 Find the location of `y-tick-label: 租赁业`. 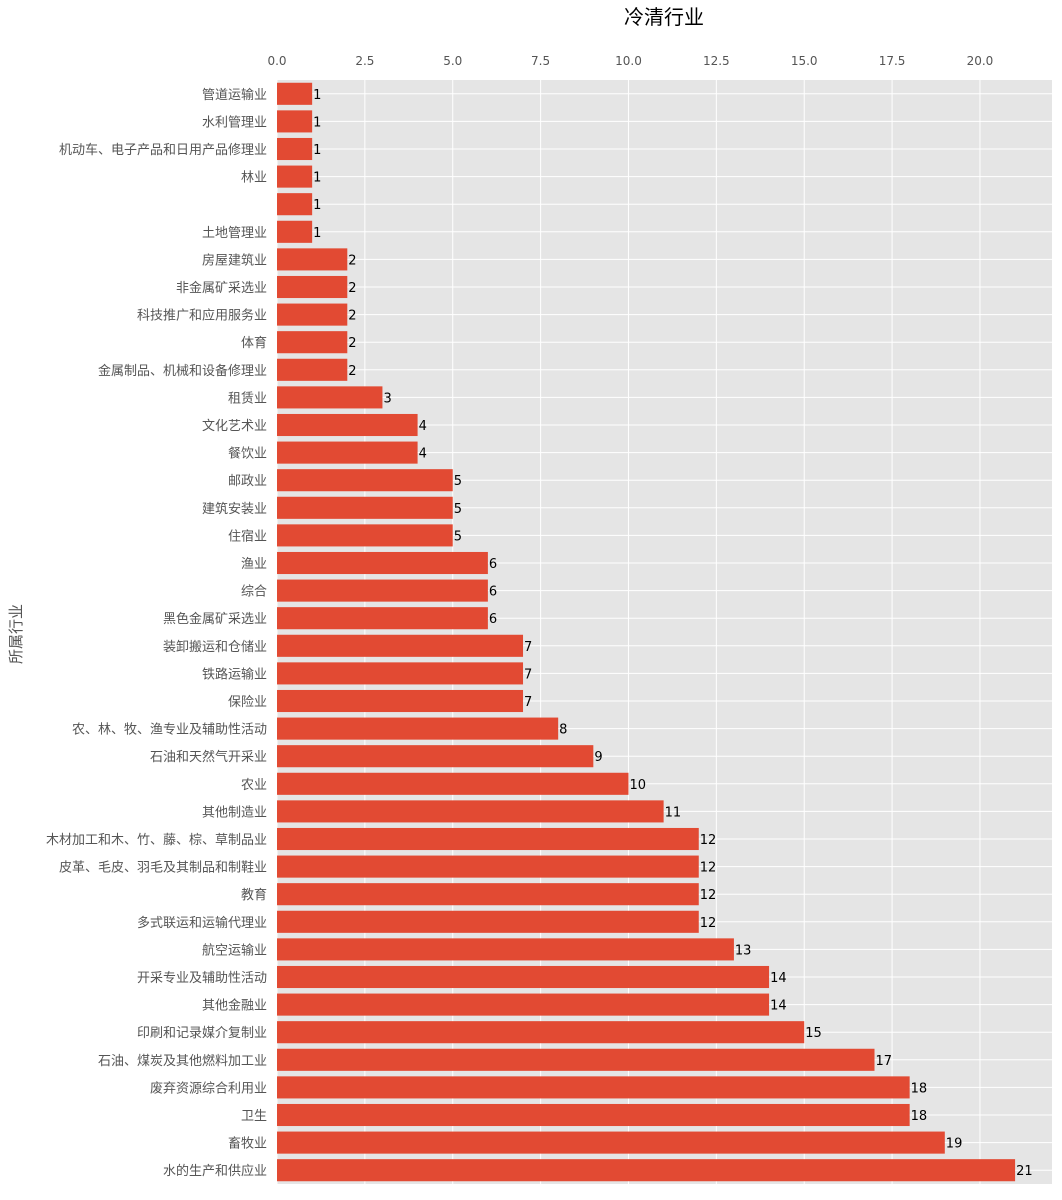

y-tick-label: 租赁业 is located at coordinates (247, 398).